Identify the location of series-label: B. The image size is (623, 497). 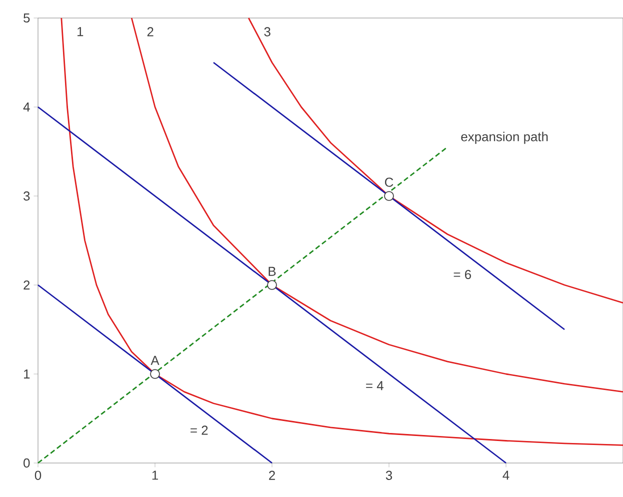
(272, 271).